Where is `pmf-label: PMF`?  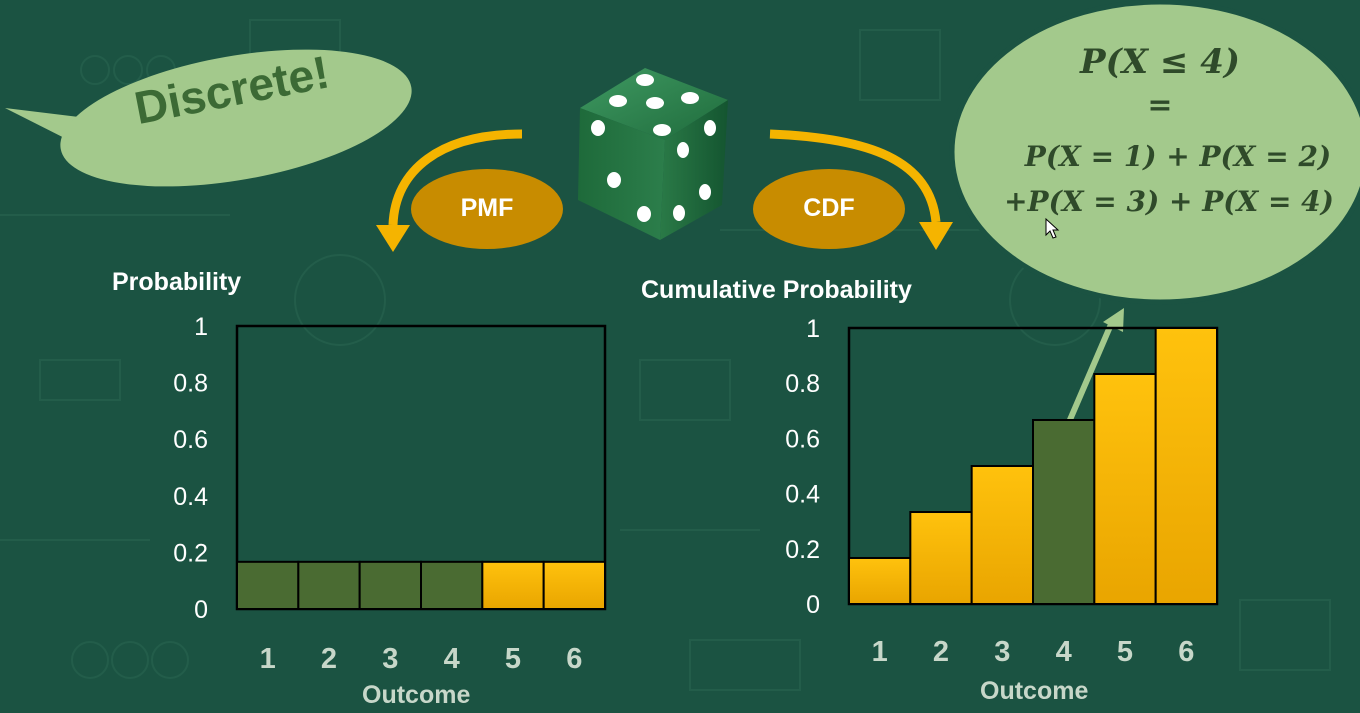 pmf-label: PMF is located at coordinates (487, 208).